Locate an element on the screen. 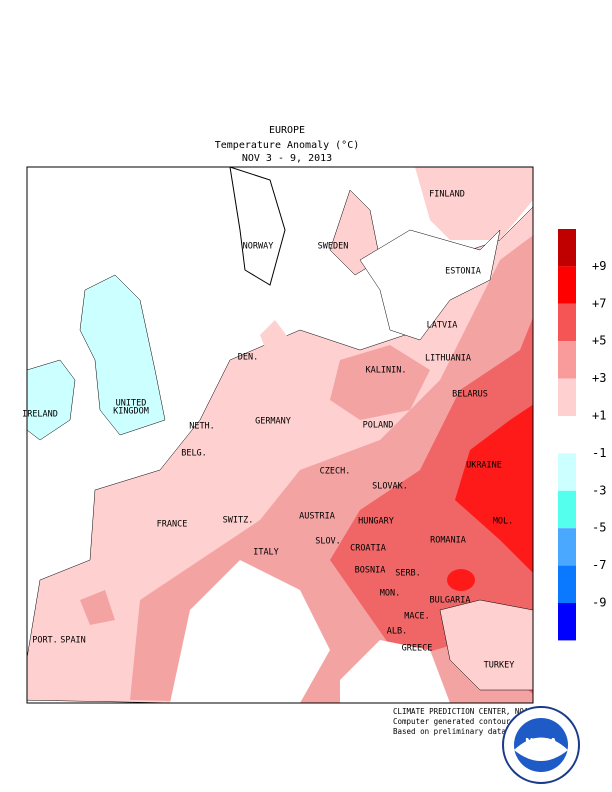  country-label: BELG. is located at coordinates (194, 454).